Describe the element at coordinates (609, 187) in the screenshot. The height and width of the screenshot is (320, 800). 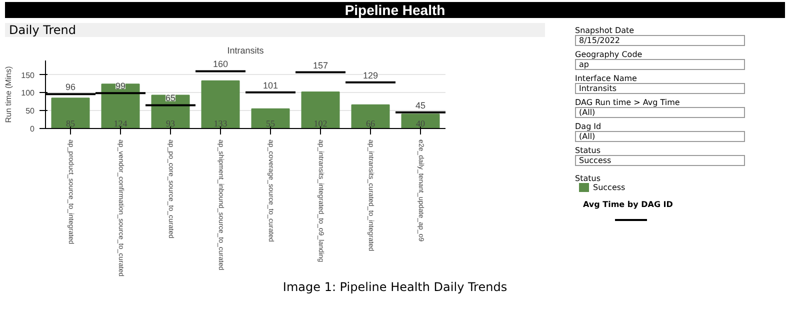
I see `legend-label: Success` at that location.